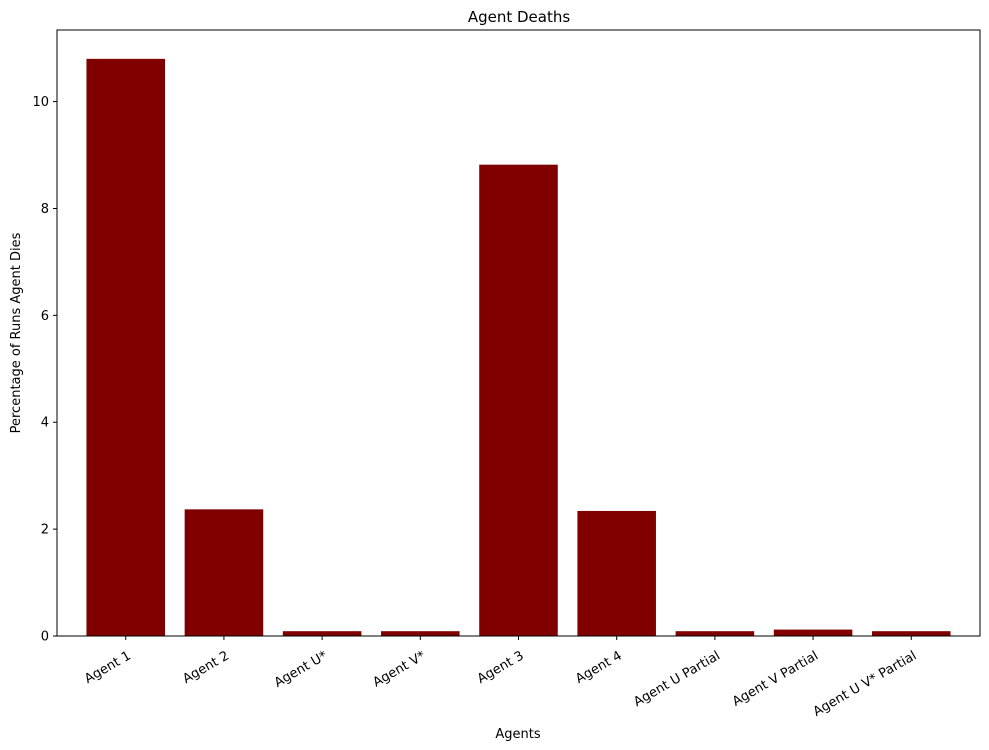  Describe the element at coordinates (519, 17) in the screenshot. I see `chart-title: Agent Deaths` at that location.